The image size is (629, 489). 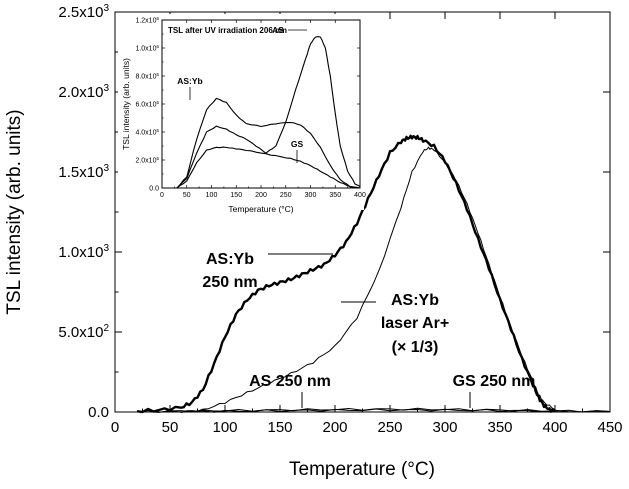 I want to click on main-y-axis-label: TSL intensity (arb. units), so click(x=14, y=211).